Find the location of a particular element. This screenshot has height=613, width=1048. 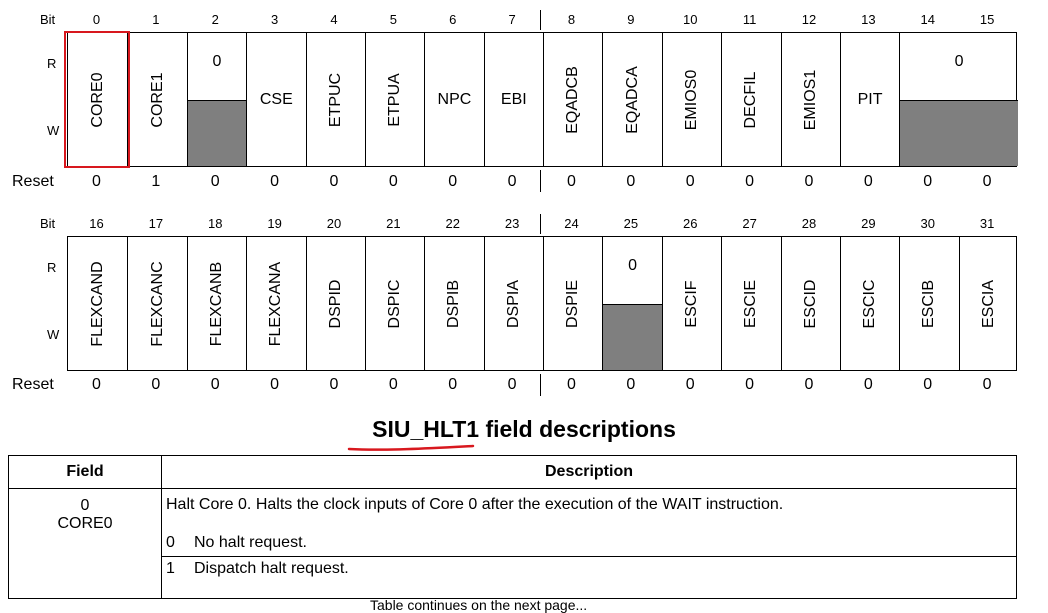

bit-number: 6 is located at coordinates (453, 19).